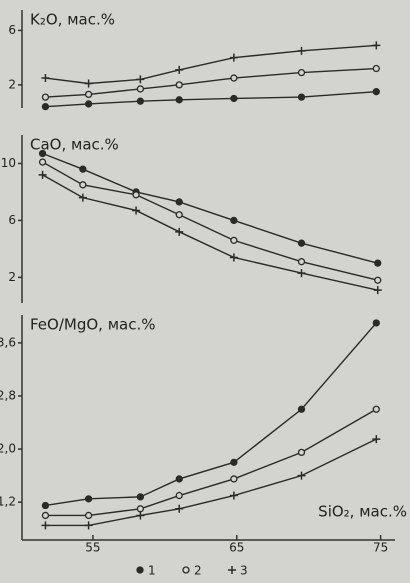 Image resolution: width=410 pixels, height=583 pixels. Describe the element at coordinates (380, 548) in the screenshot. I see `x-tick-label: 75` at that location.